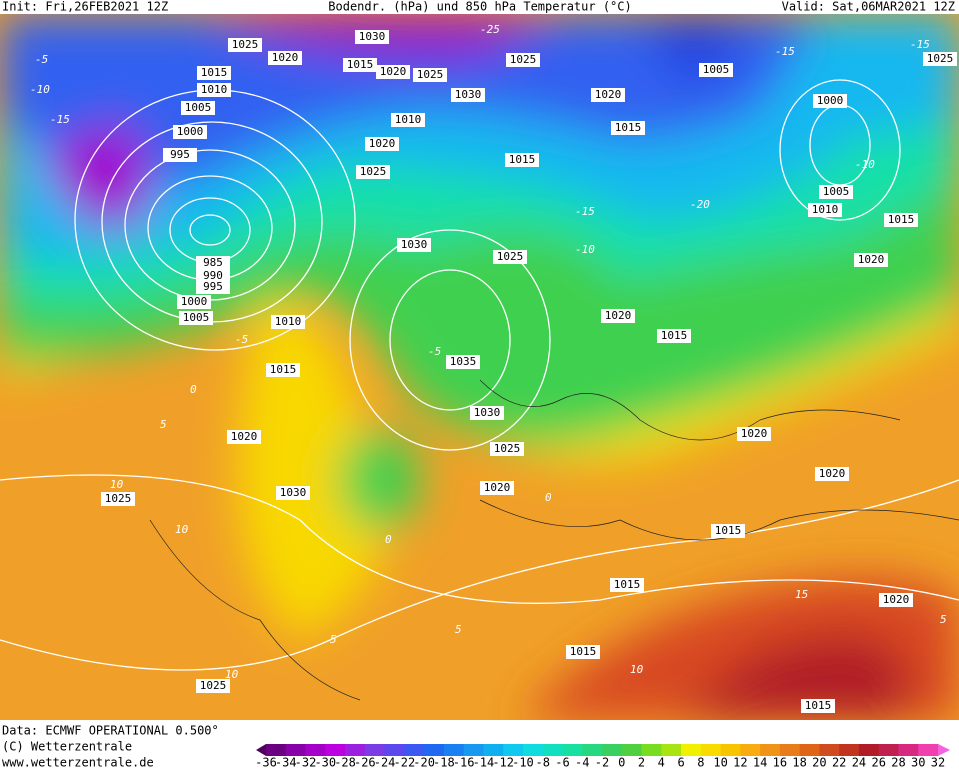 The image size is (959, 774). I want to click on isobar-label: 1005, so click(716, 69).